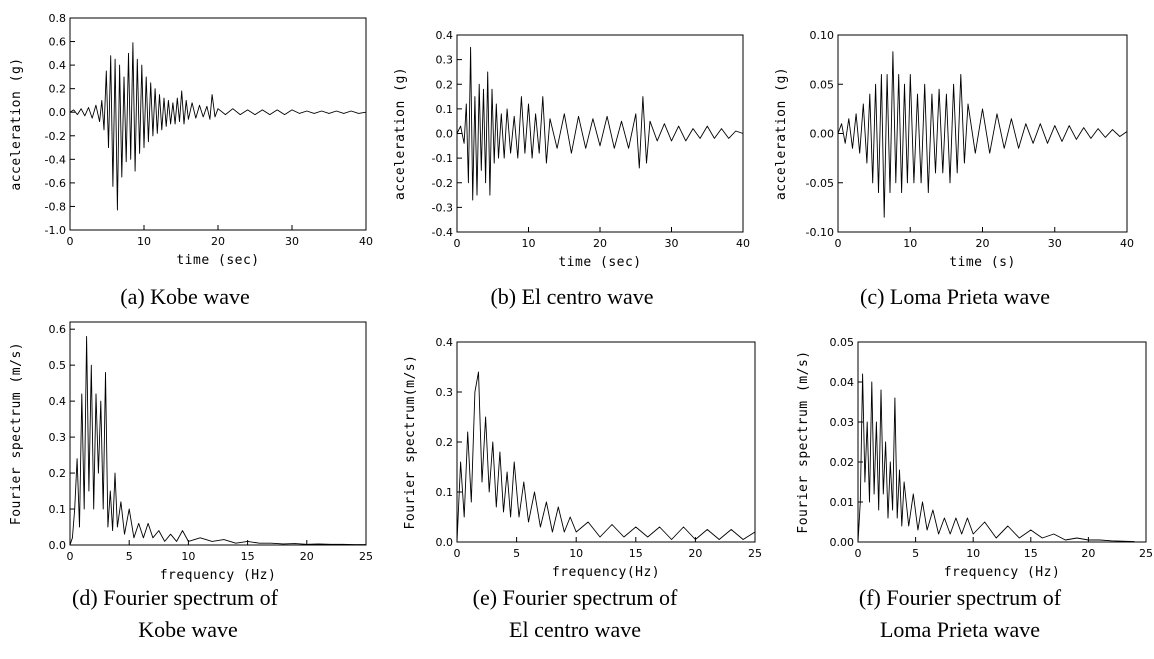 The height and width of the screenshot is (659, 1154). I want to click on x-tick-label-f: 5, so click(915, 553).